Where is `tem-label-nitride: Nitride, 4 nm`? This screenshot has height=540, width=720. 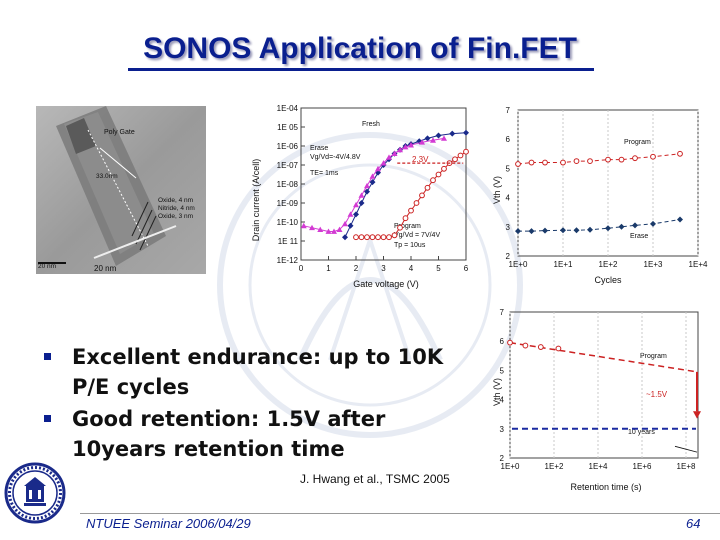 tem-label-nitride: Nitride, 4 nm is located at coordinates (176, 208).